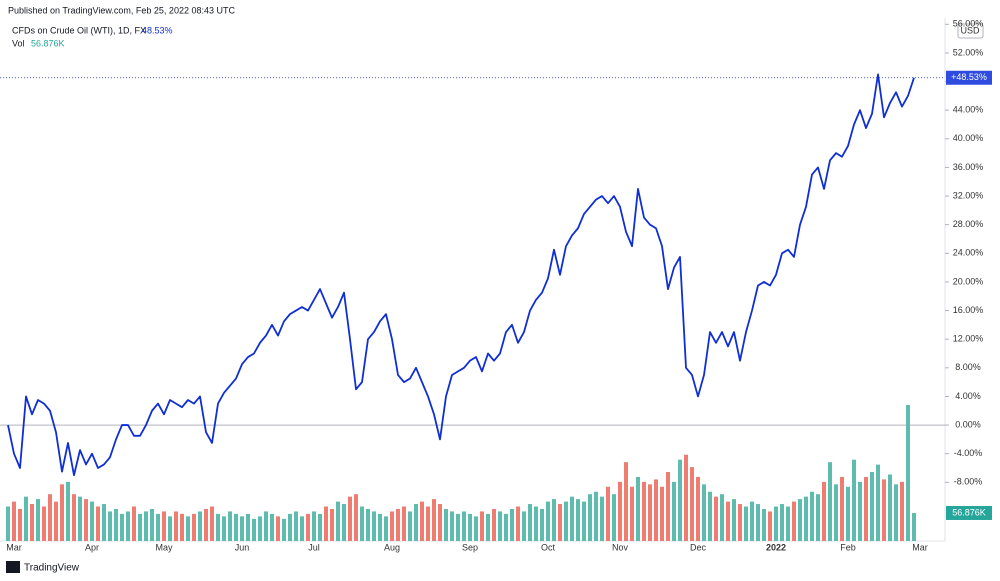  What do you see at coordinates (620, 547) in the screenshot?
I see `x-tick-label: Nov` at bounding box center [620, 547].